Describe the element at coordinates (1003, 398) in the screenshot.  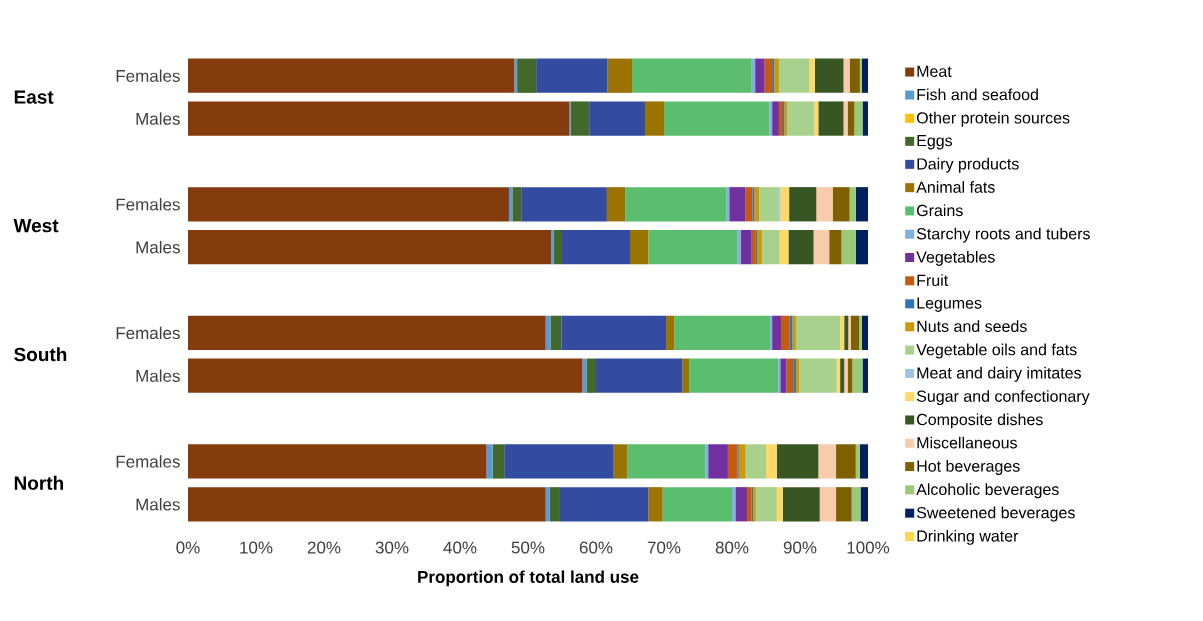
I see `legend-label: Sugar and confectionary` at that location.